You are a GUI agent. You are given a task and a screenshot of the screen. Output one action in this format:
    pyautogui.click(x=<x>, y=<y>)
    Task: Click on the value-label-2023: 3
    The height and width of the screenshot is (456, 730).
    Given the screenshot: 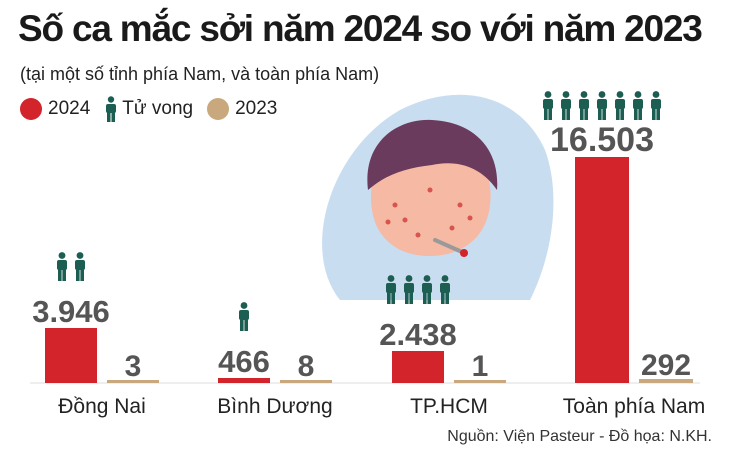 What is the action you would take?
    pyautogui.click(x=133, y=366)
    